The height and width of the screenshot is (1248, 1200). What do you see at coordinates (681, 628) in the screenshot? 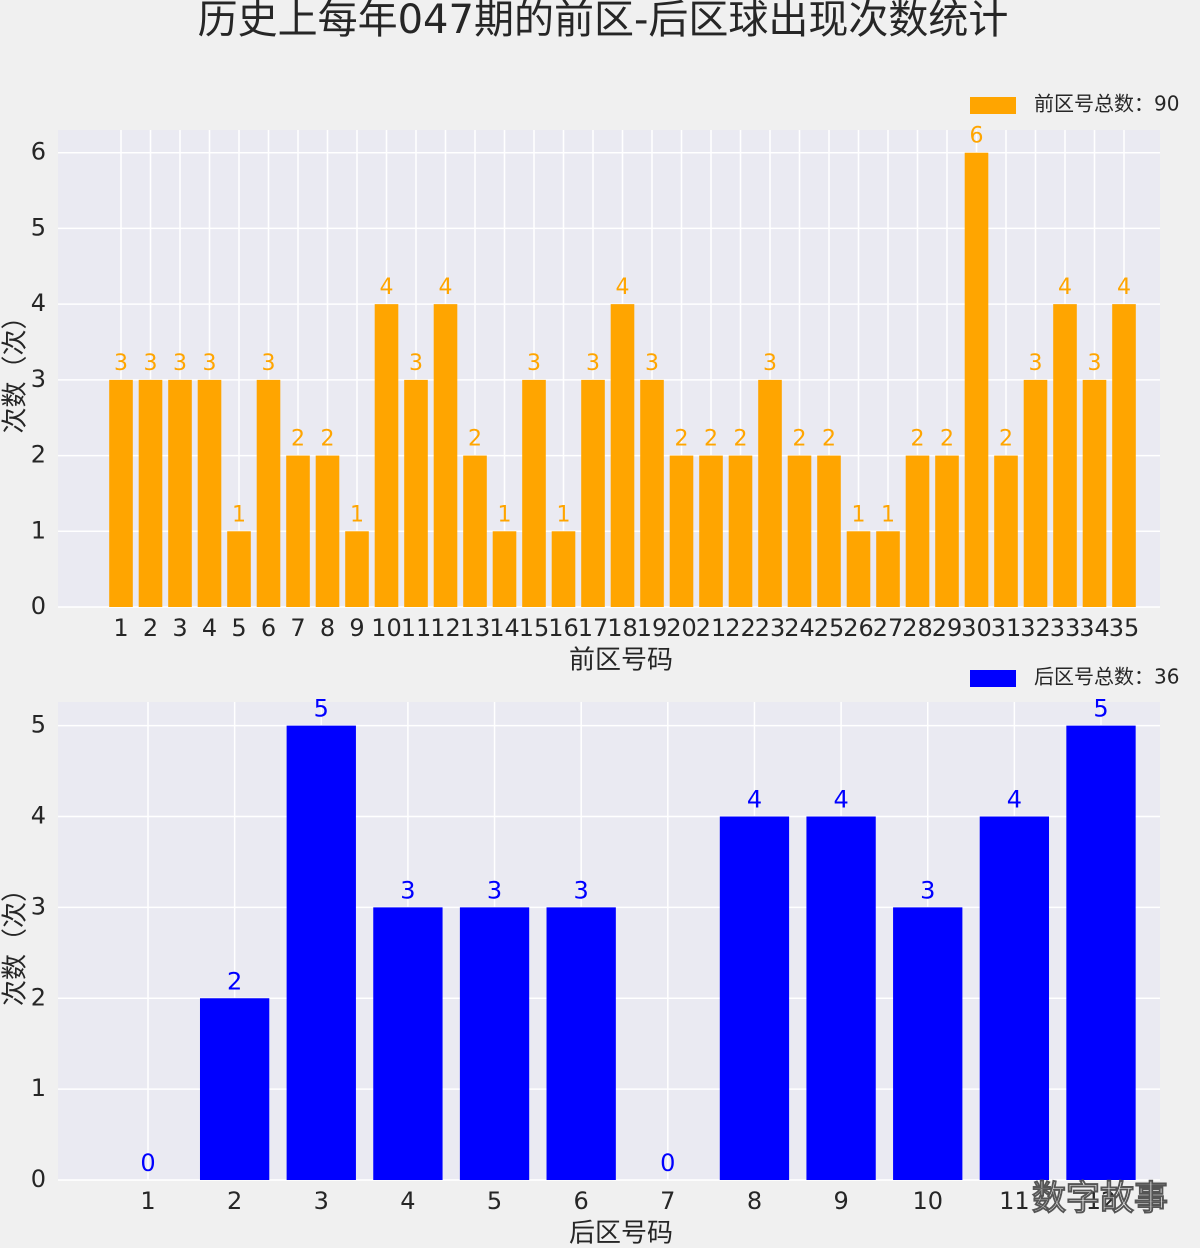
I see `x-tick-label: 20` at bounding box center [681, 628].